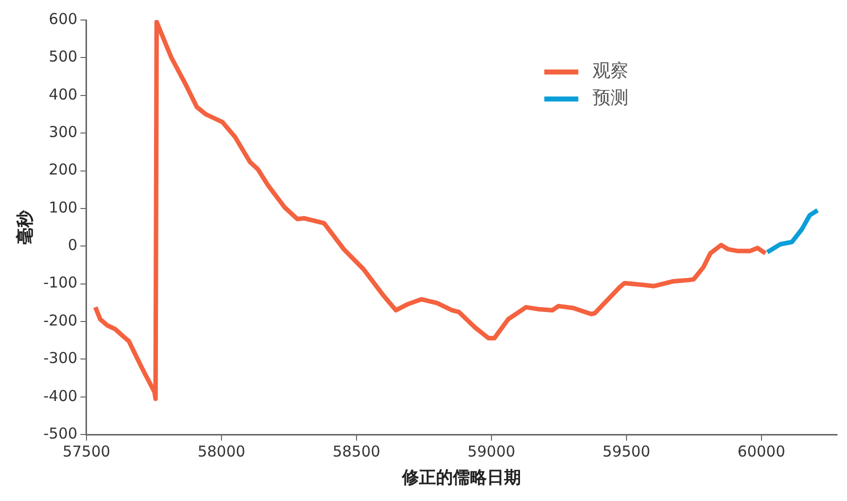  I want to click on x-tick-label: 58000, so click(222, 451).